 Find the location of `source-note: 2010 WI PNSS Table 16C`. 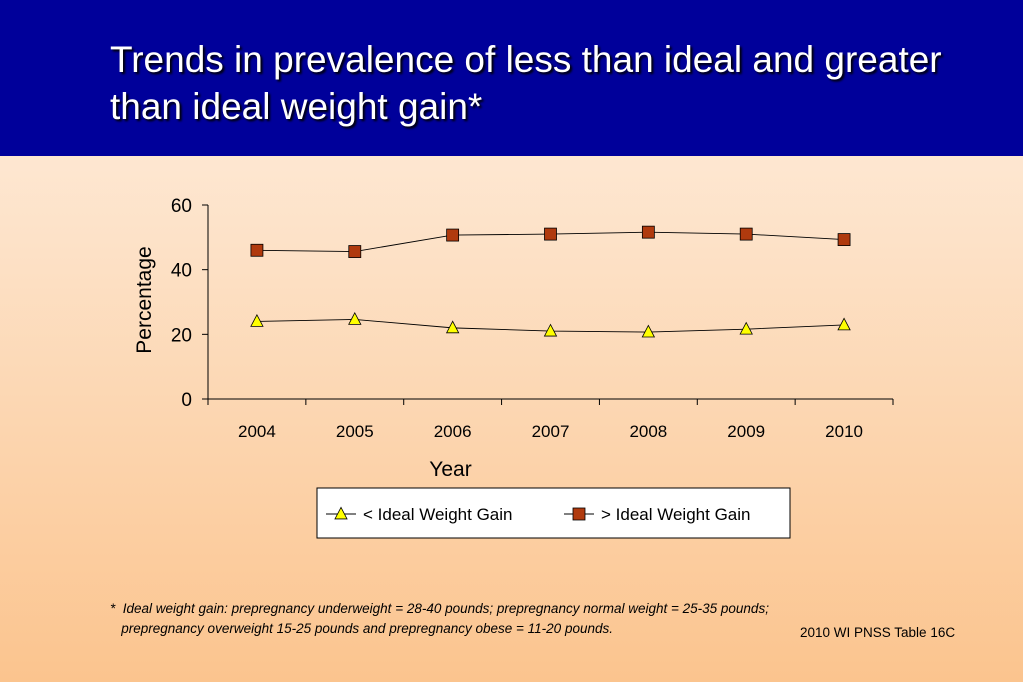

source-note: 2010 WI PNSS Table 16C is located at coordinates (878, 632).